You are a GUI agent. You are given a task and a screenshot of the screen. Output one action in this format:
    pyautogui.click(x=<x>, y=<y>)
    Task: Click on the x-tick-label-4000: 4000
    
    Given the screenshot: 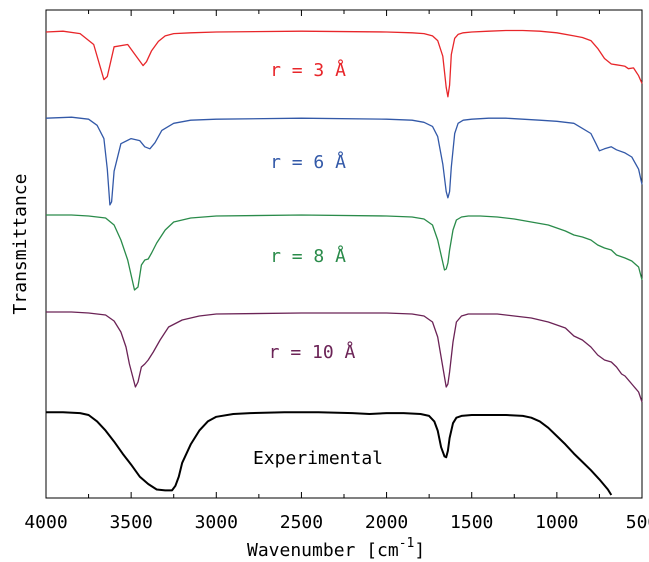 What is the action you would take?
    pyautogui.click(x=45, y=522)
    